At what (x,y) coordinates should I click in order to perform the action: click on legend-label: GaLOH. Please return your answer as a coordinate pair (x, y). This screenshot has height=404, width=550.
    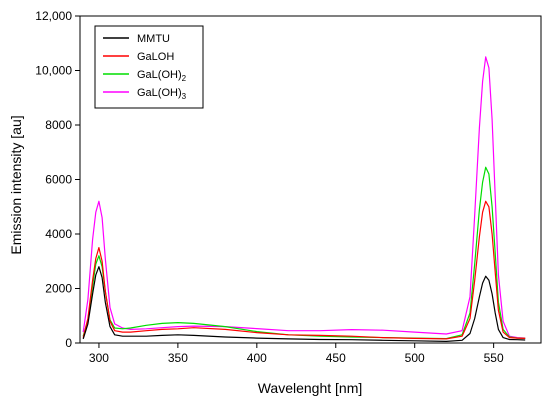
    Looking at the image, I should click on (155, 57).